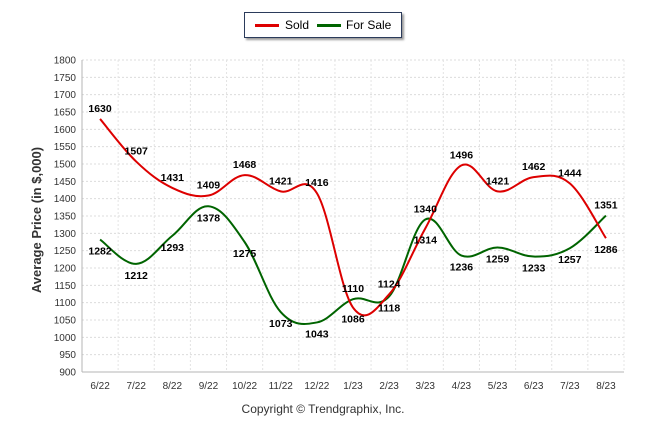 This screenshot has width=646, height=434. I want to click on data-label: 1236, so click(462, 268).